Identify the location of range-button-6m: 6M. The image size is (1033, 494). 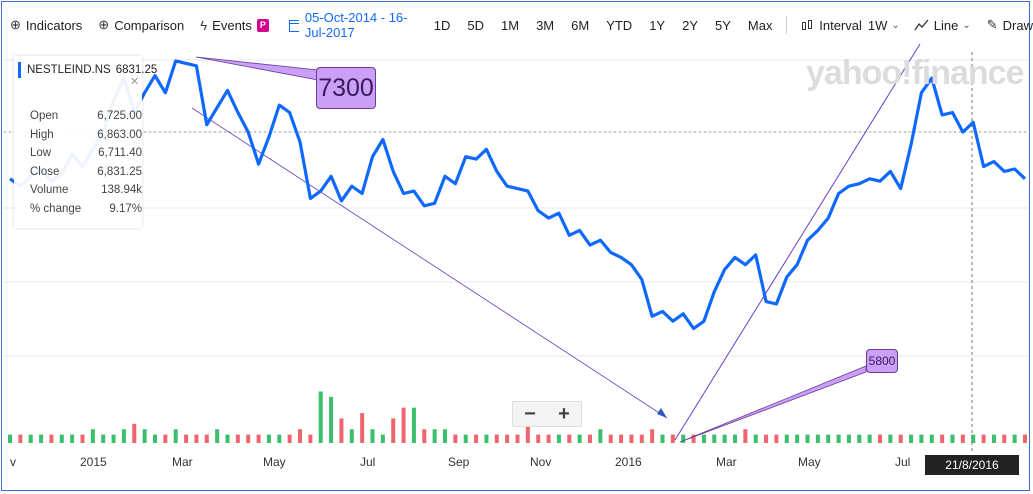
(580, 25).